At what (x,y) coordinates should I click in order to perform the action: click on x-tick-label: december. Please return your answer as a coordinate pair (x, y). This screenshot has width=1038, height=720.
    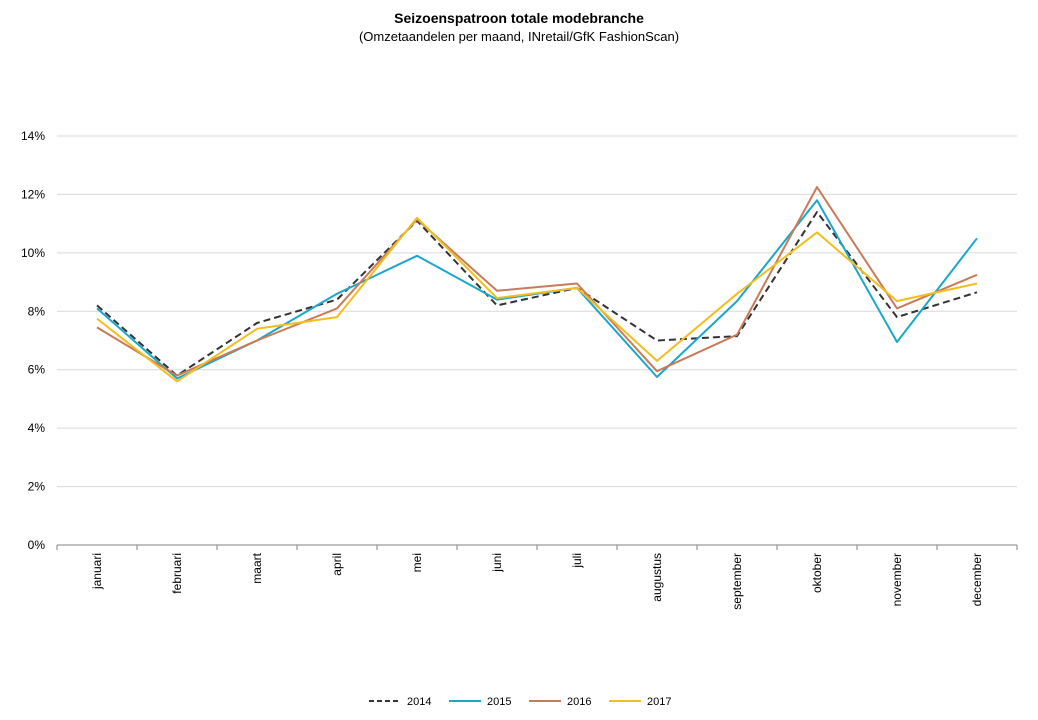
    Looking at the image, I should click on (977, 579).